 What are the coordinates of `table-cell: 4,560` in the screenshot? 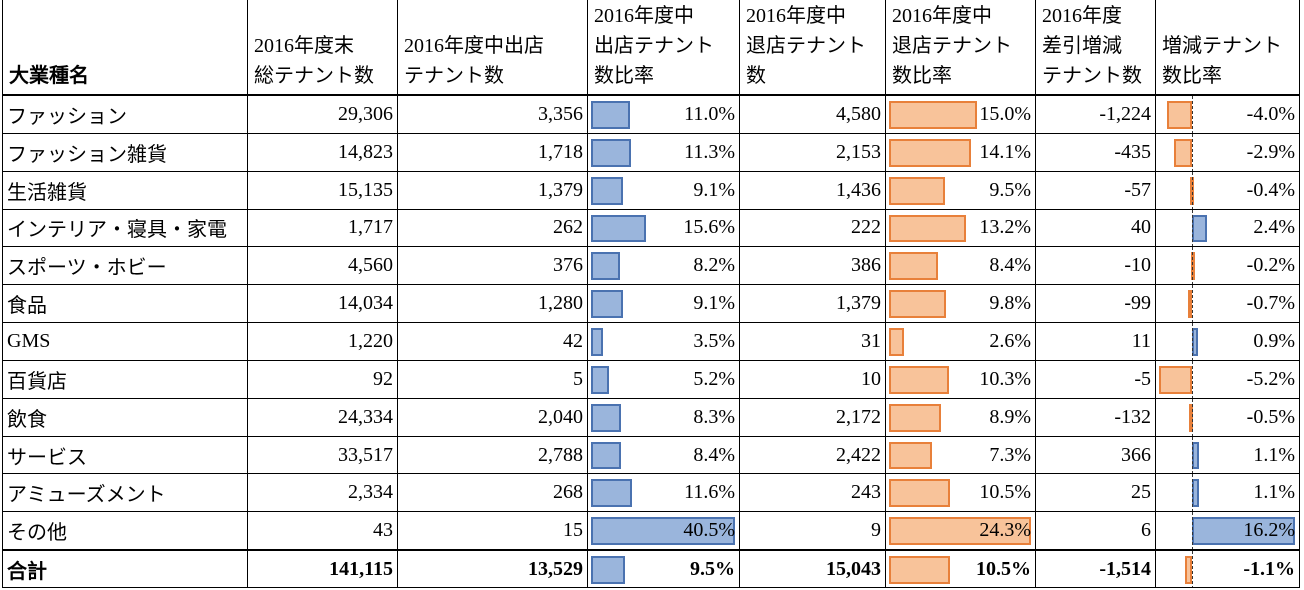 It's located at (323, 266).